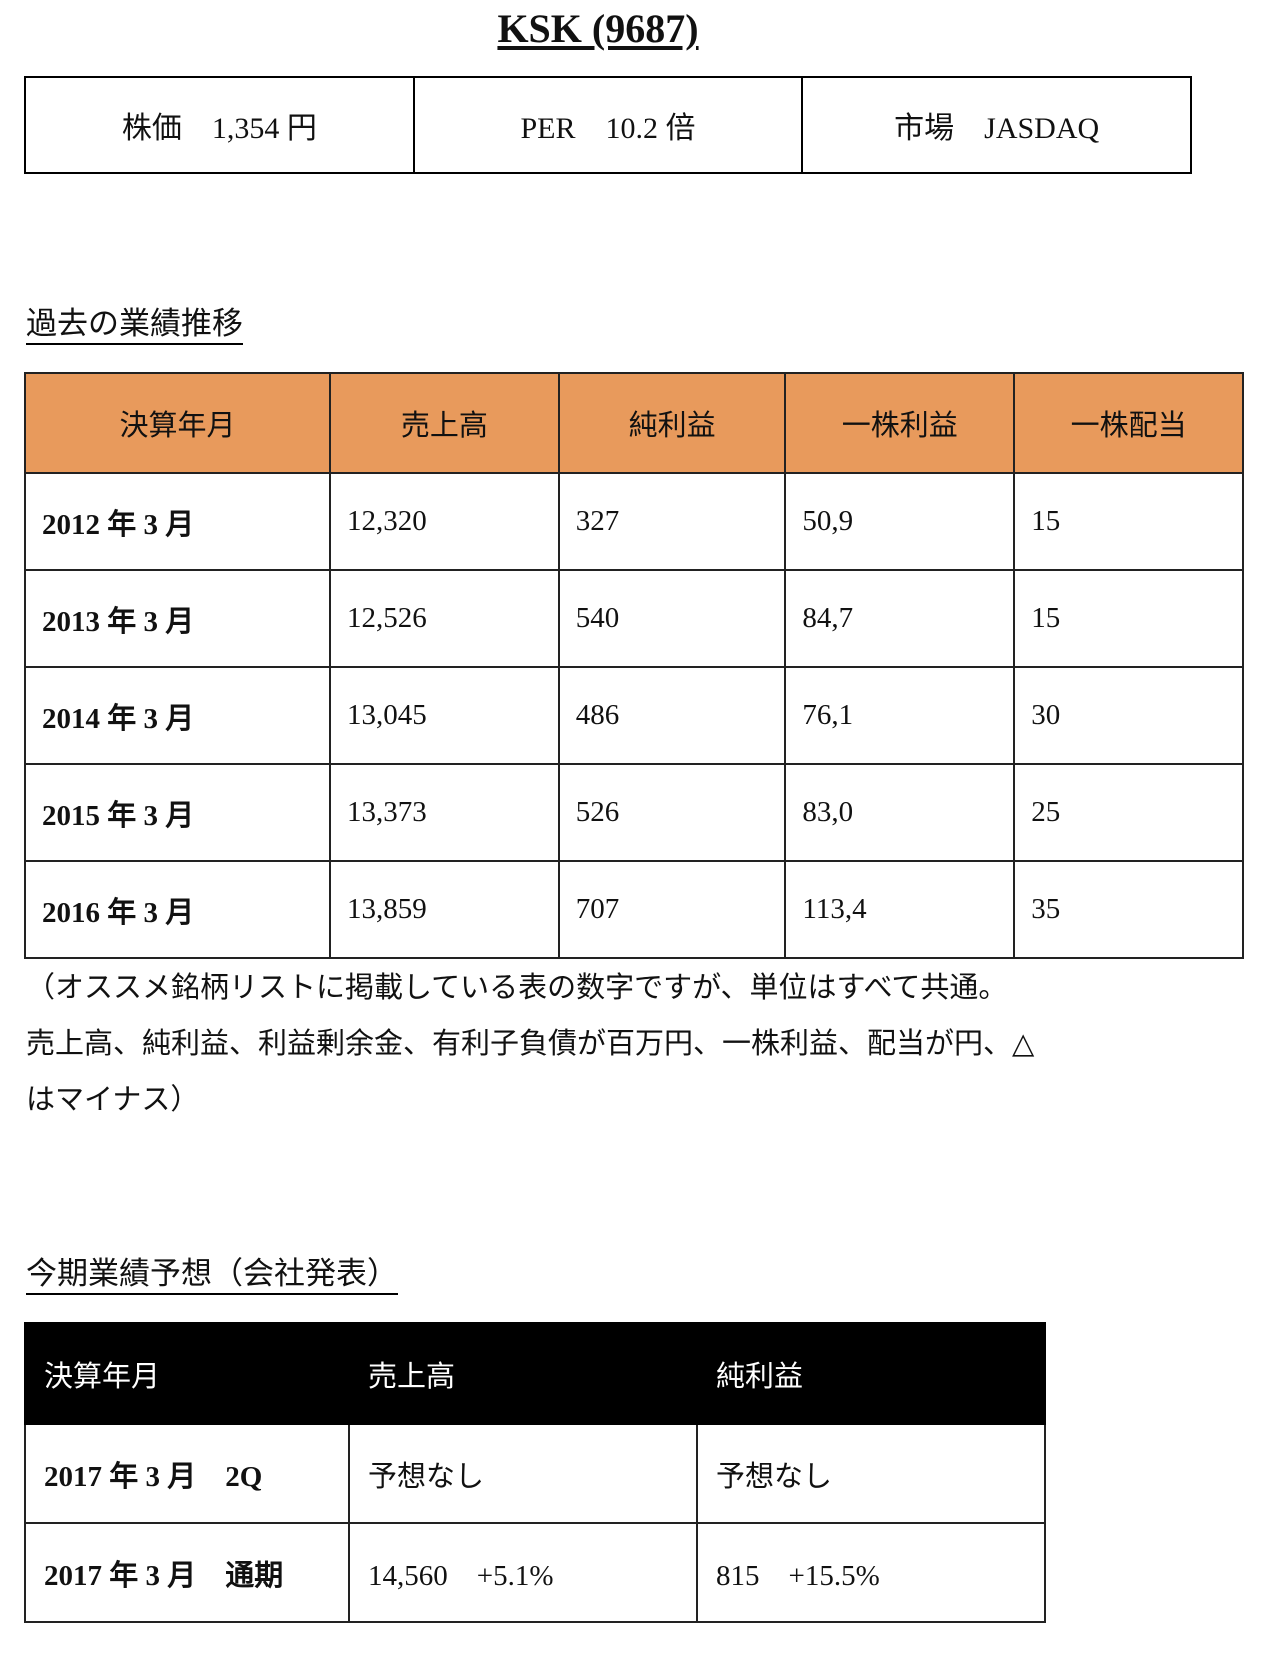 The height and width of the screenshot is (1654, 1270). Describe the element at coordinates (523, 1473) in the screenshot. I see `cell-sales: 予想なし` at that location.